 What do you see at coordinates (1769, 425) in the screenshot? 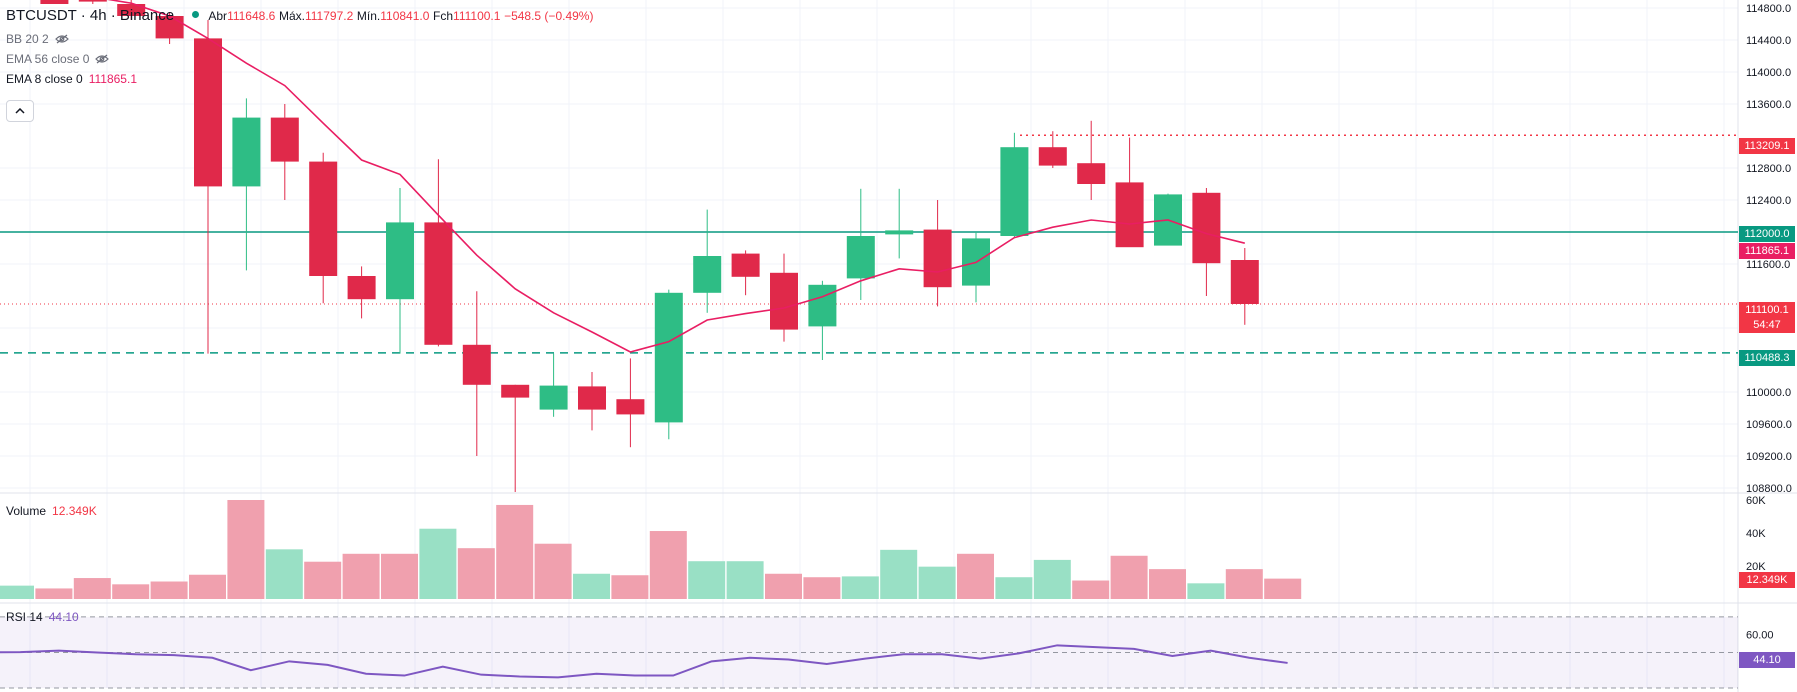
I see `price-axis-tick-label: 109600.0` at bounding box center [1769, 425].